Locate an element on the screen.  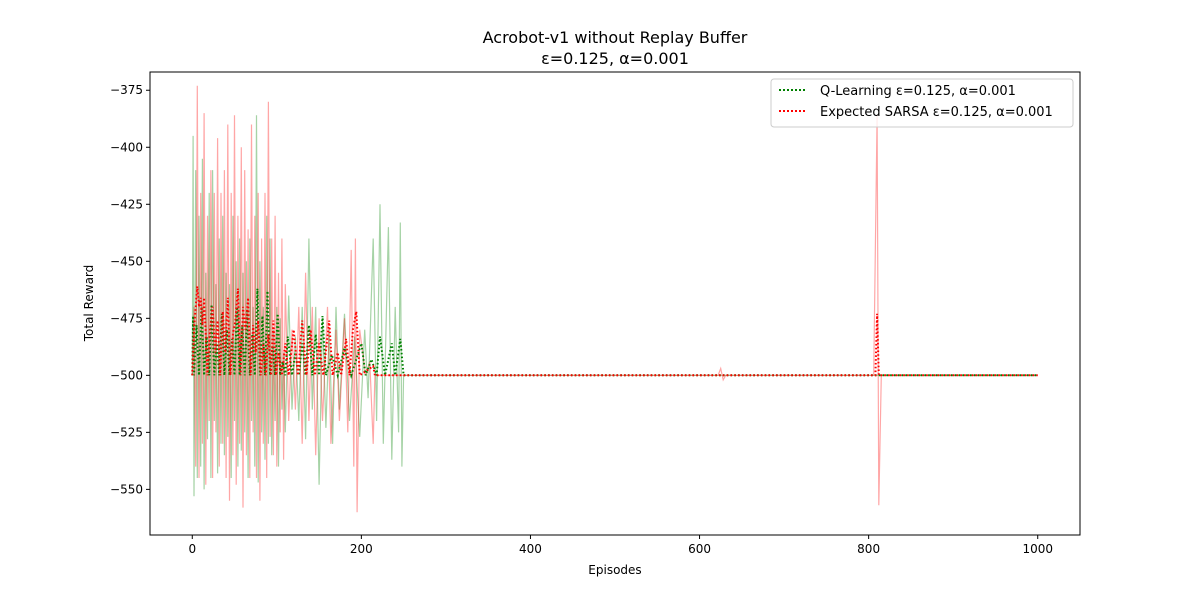
legend-label-q-learning: Q-Learning ε=0.125, α=0.001 is located at coordinates (918, 91).